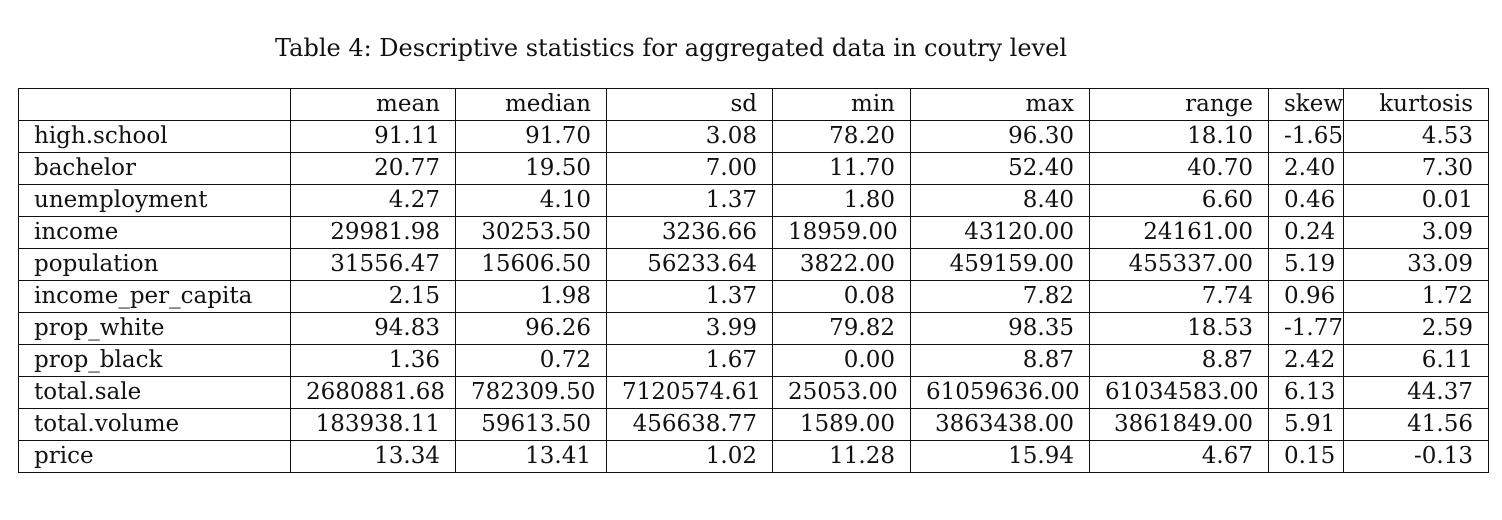  Describe the element at coordinates (1416, 264) in the screenshot. I see `table-cell: 33.09` at that location.